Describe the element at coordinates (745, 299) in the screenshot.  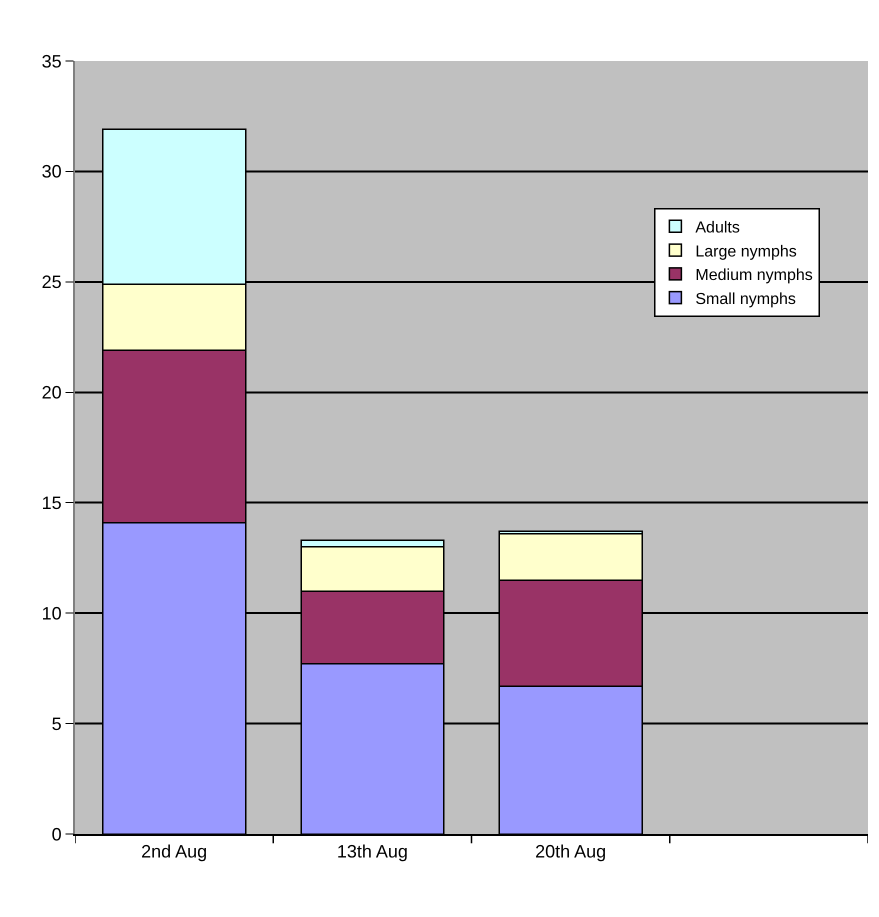
I see `legend-label: Small nymphs` at that location.